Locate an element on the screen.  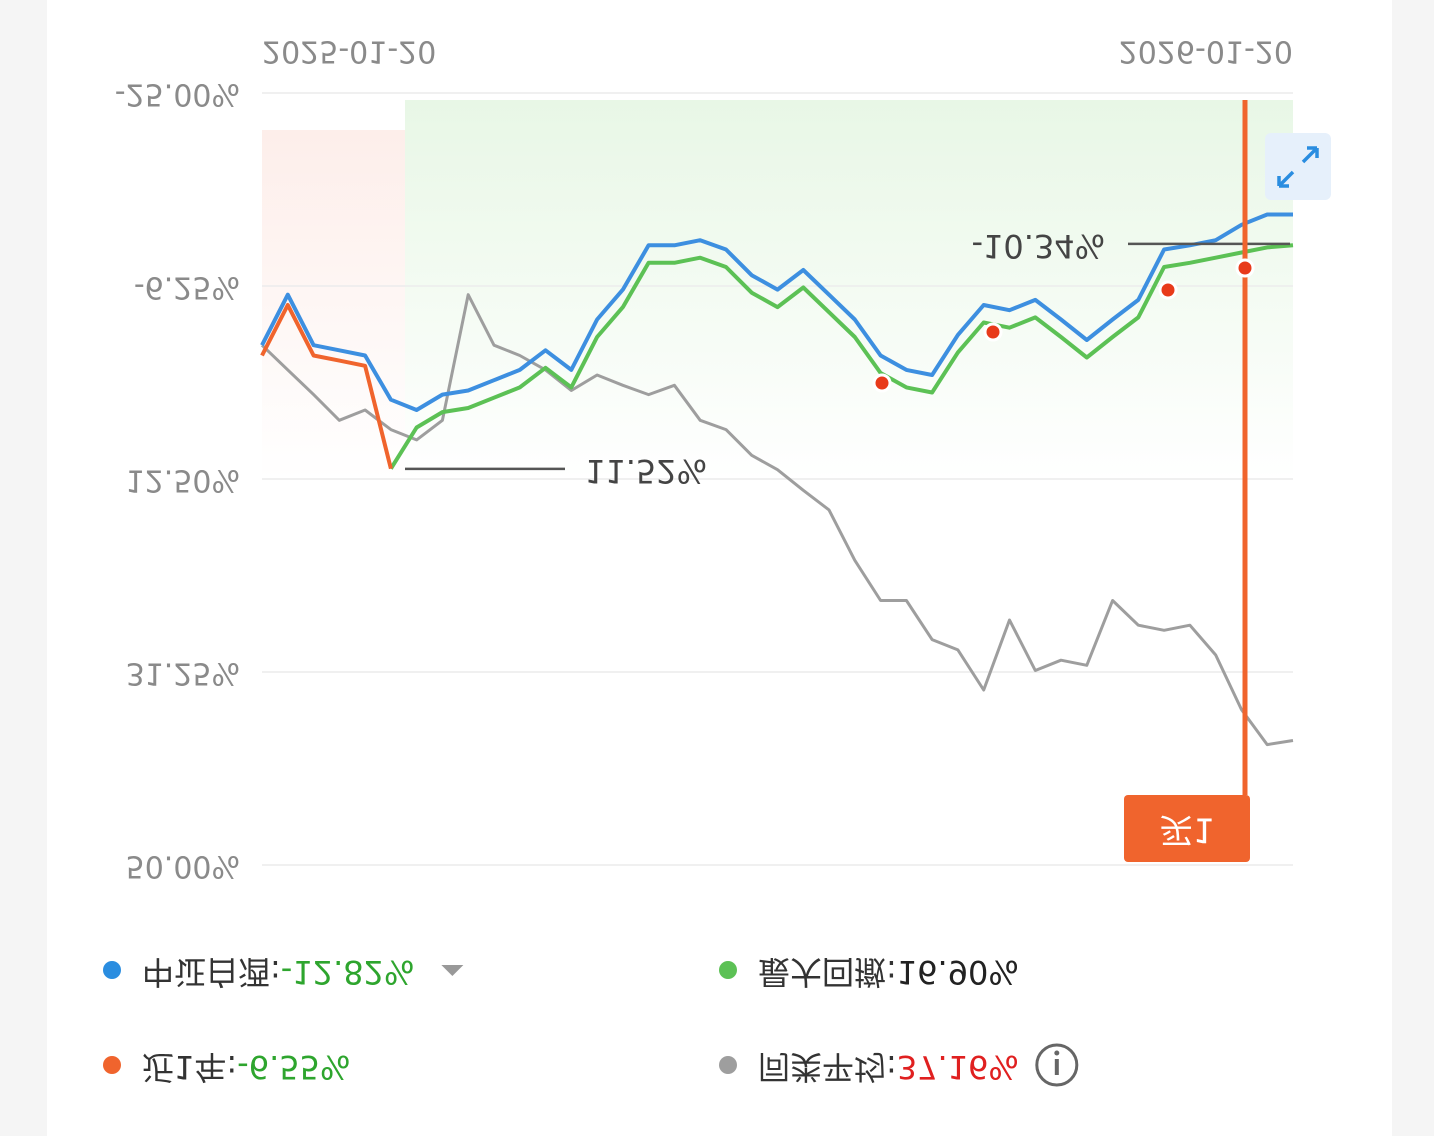
x-tick-label: 2026-01-20 is located at coordinates (1206, 51).